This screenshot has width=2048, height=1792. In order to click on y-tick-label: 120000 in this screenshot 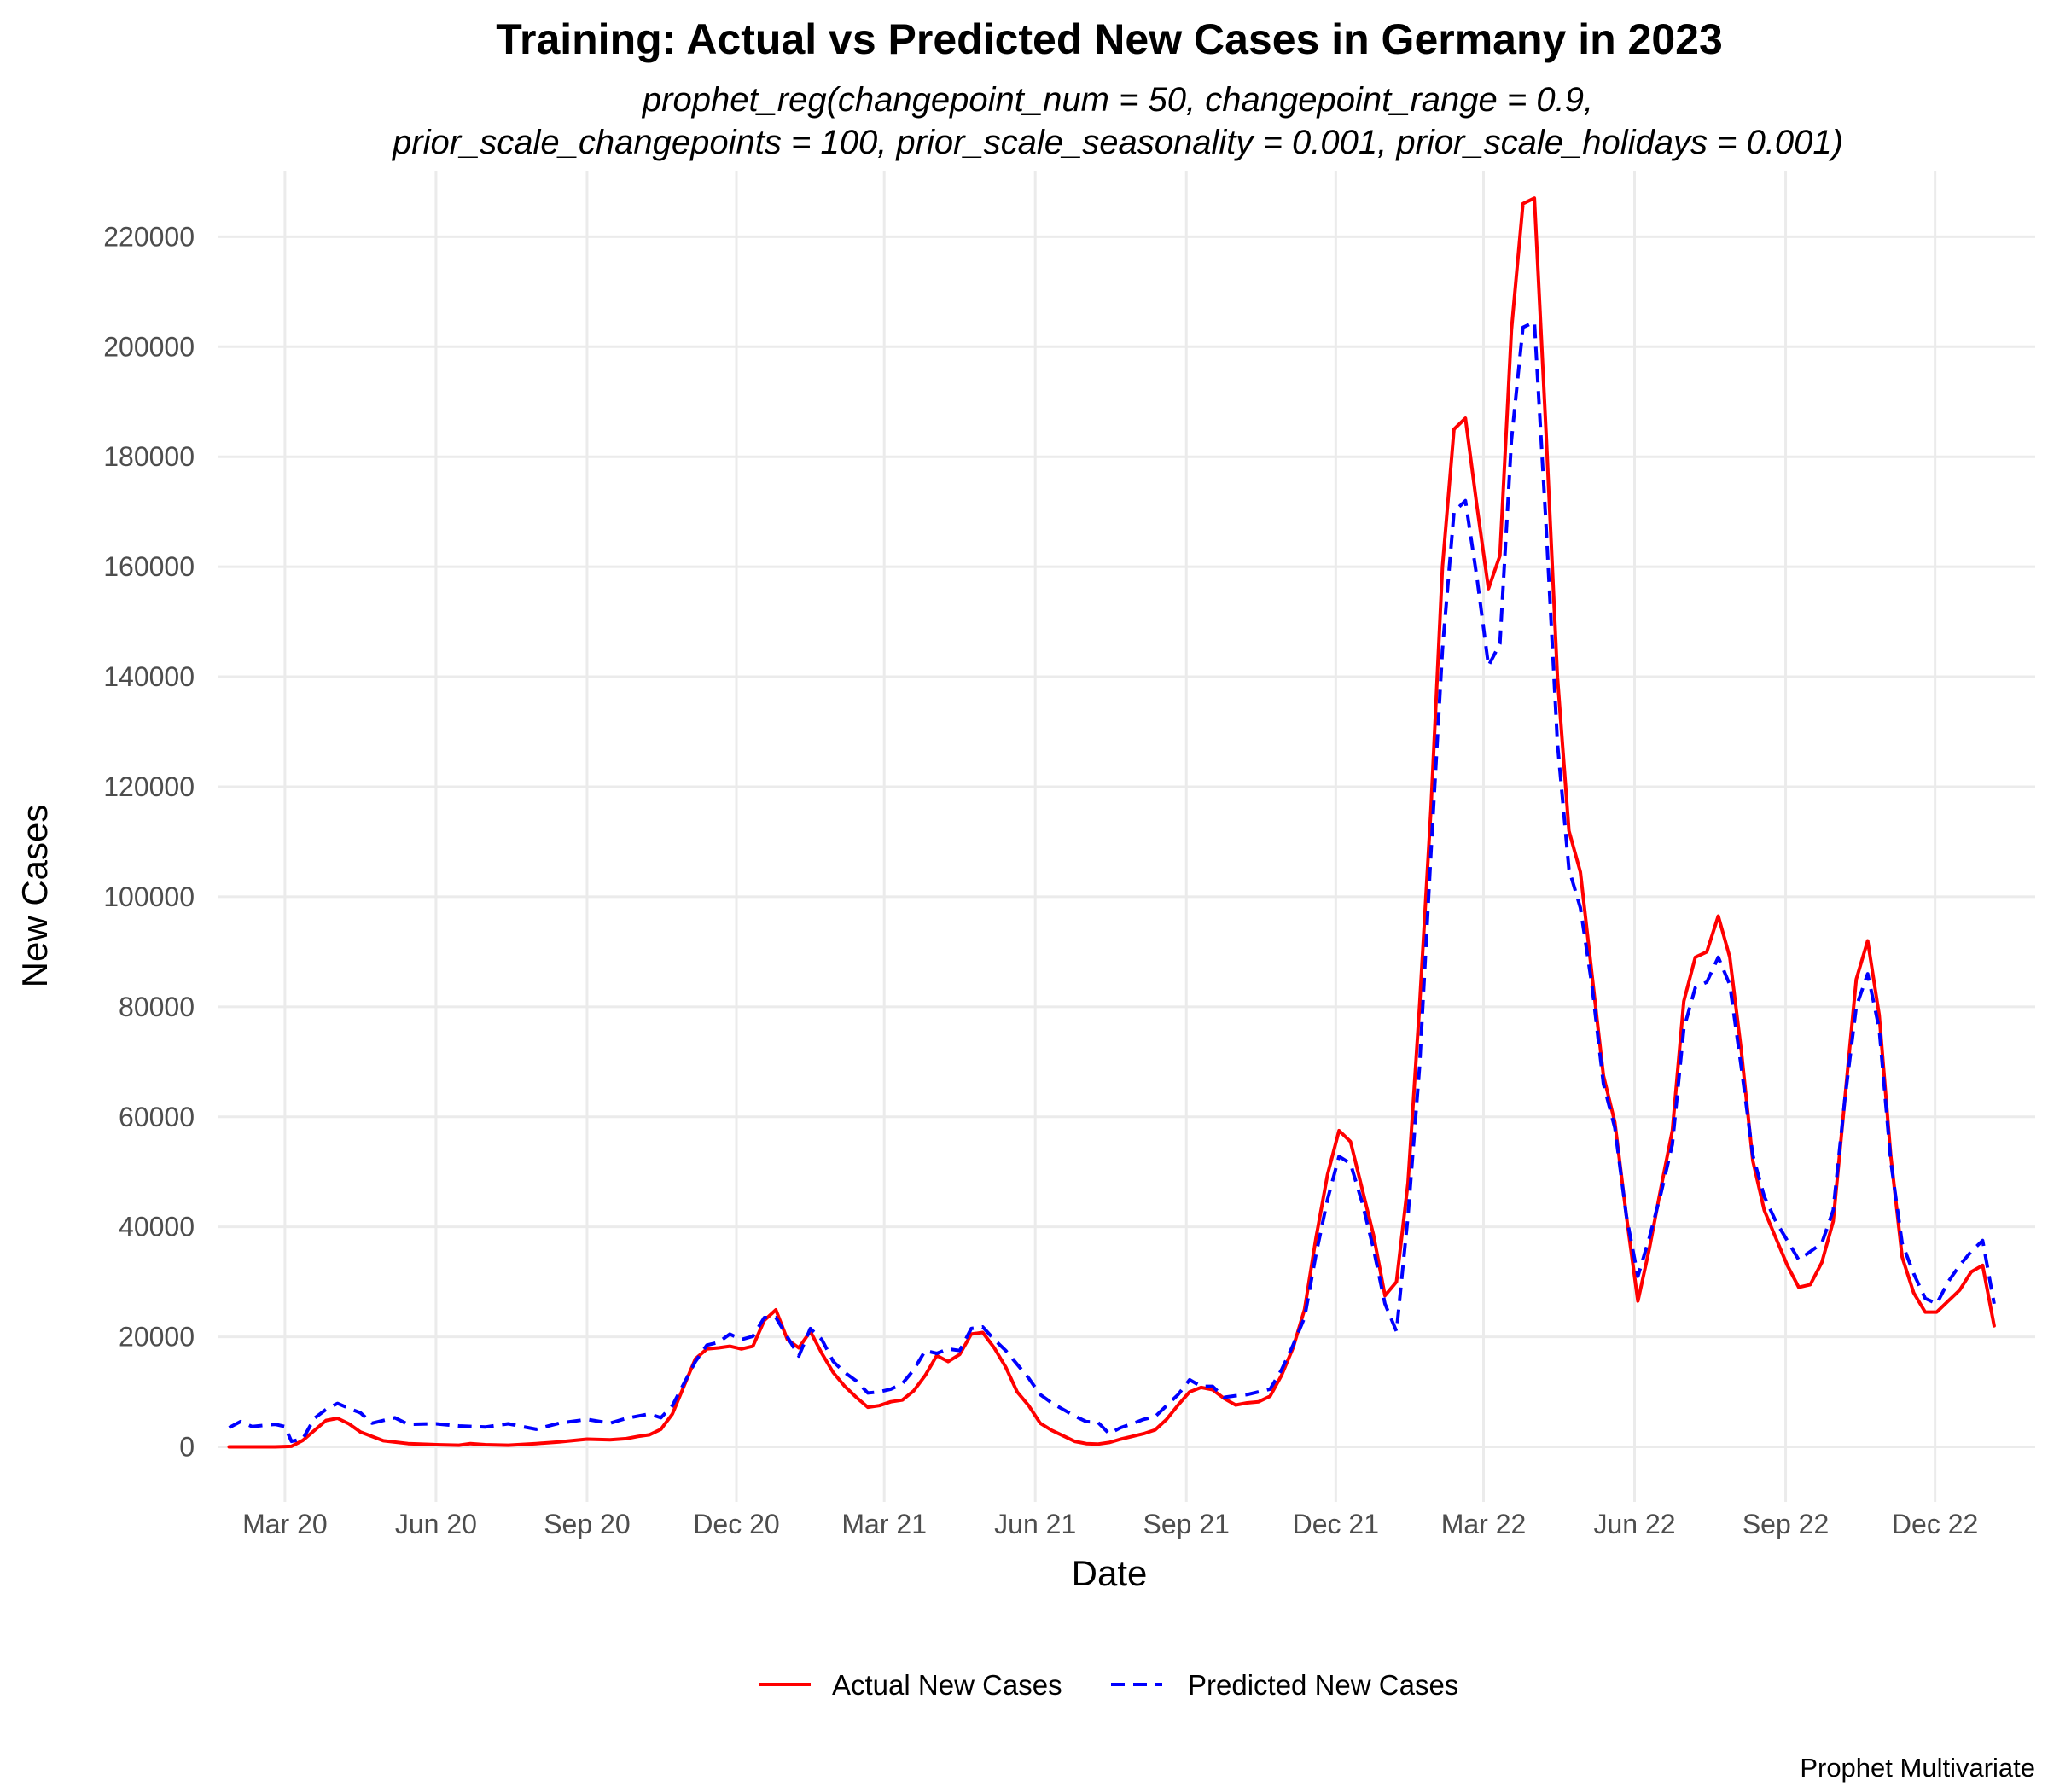, I will do `click(149, 786)`.